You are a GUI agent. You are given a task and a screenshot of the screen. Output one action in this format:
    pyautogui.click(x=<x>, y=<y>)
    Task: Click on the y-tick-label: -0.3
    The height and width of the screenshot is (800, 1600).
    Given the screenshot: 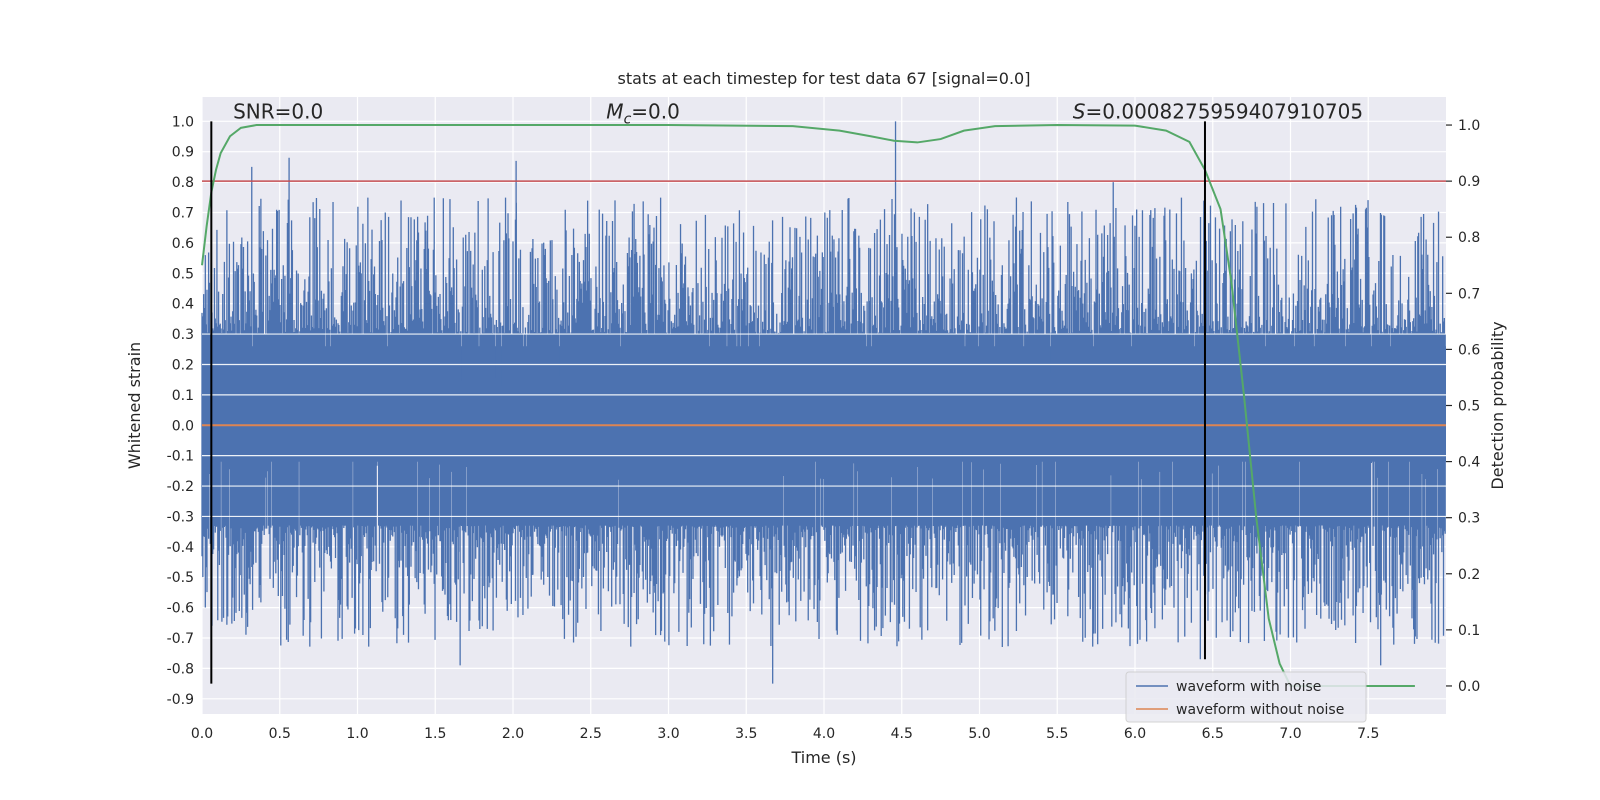 What is the action you would take?
    pyautogui.click(x=180, y=517)
    